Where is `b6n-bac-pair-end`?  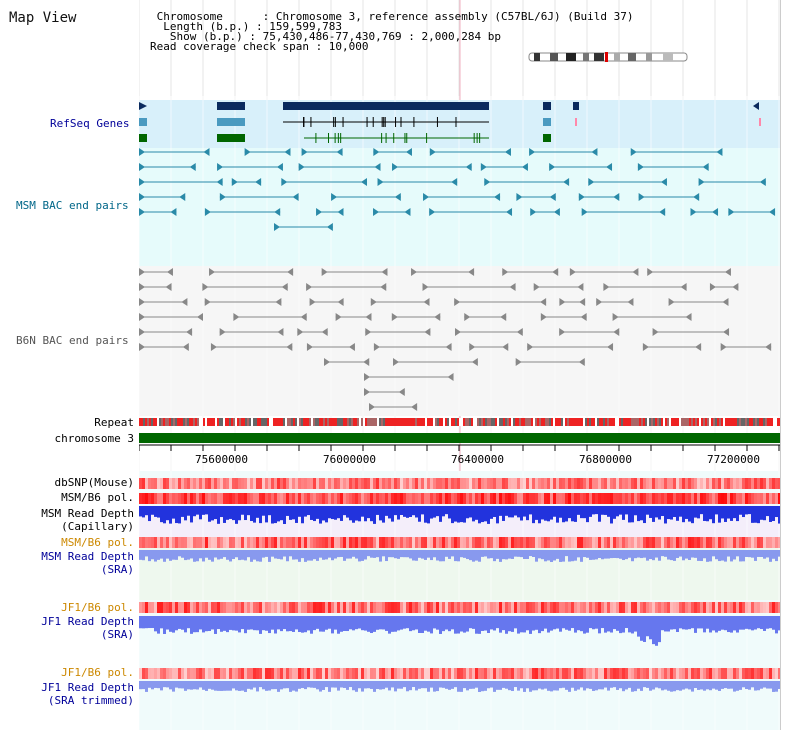
b6n-bac-pair-end is located at coordinates (184, 302).